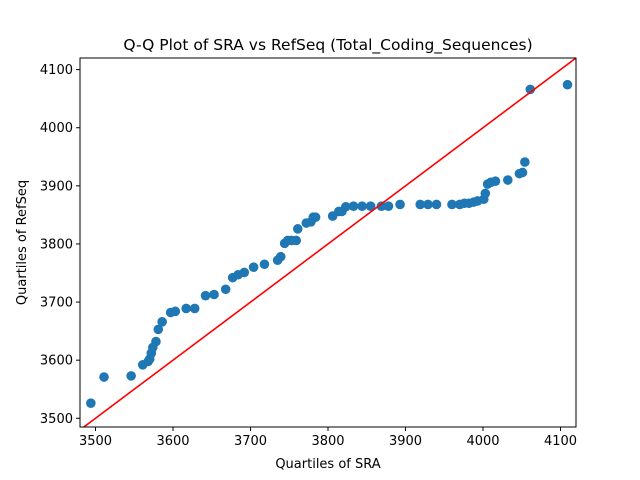 The image size is (640, 480). What do you see at coordinates (56, 186) in the screenshot?
I see `y-tick-label: 3900` at bounding box center [56, 186].